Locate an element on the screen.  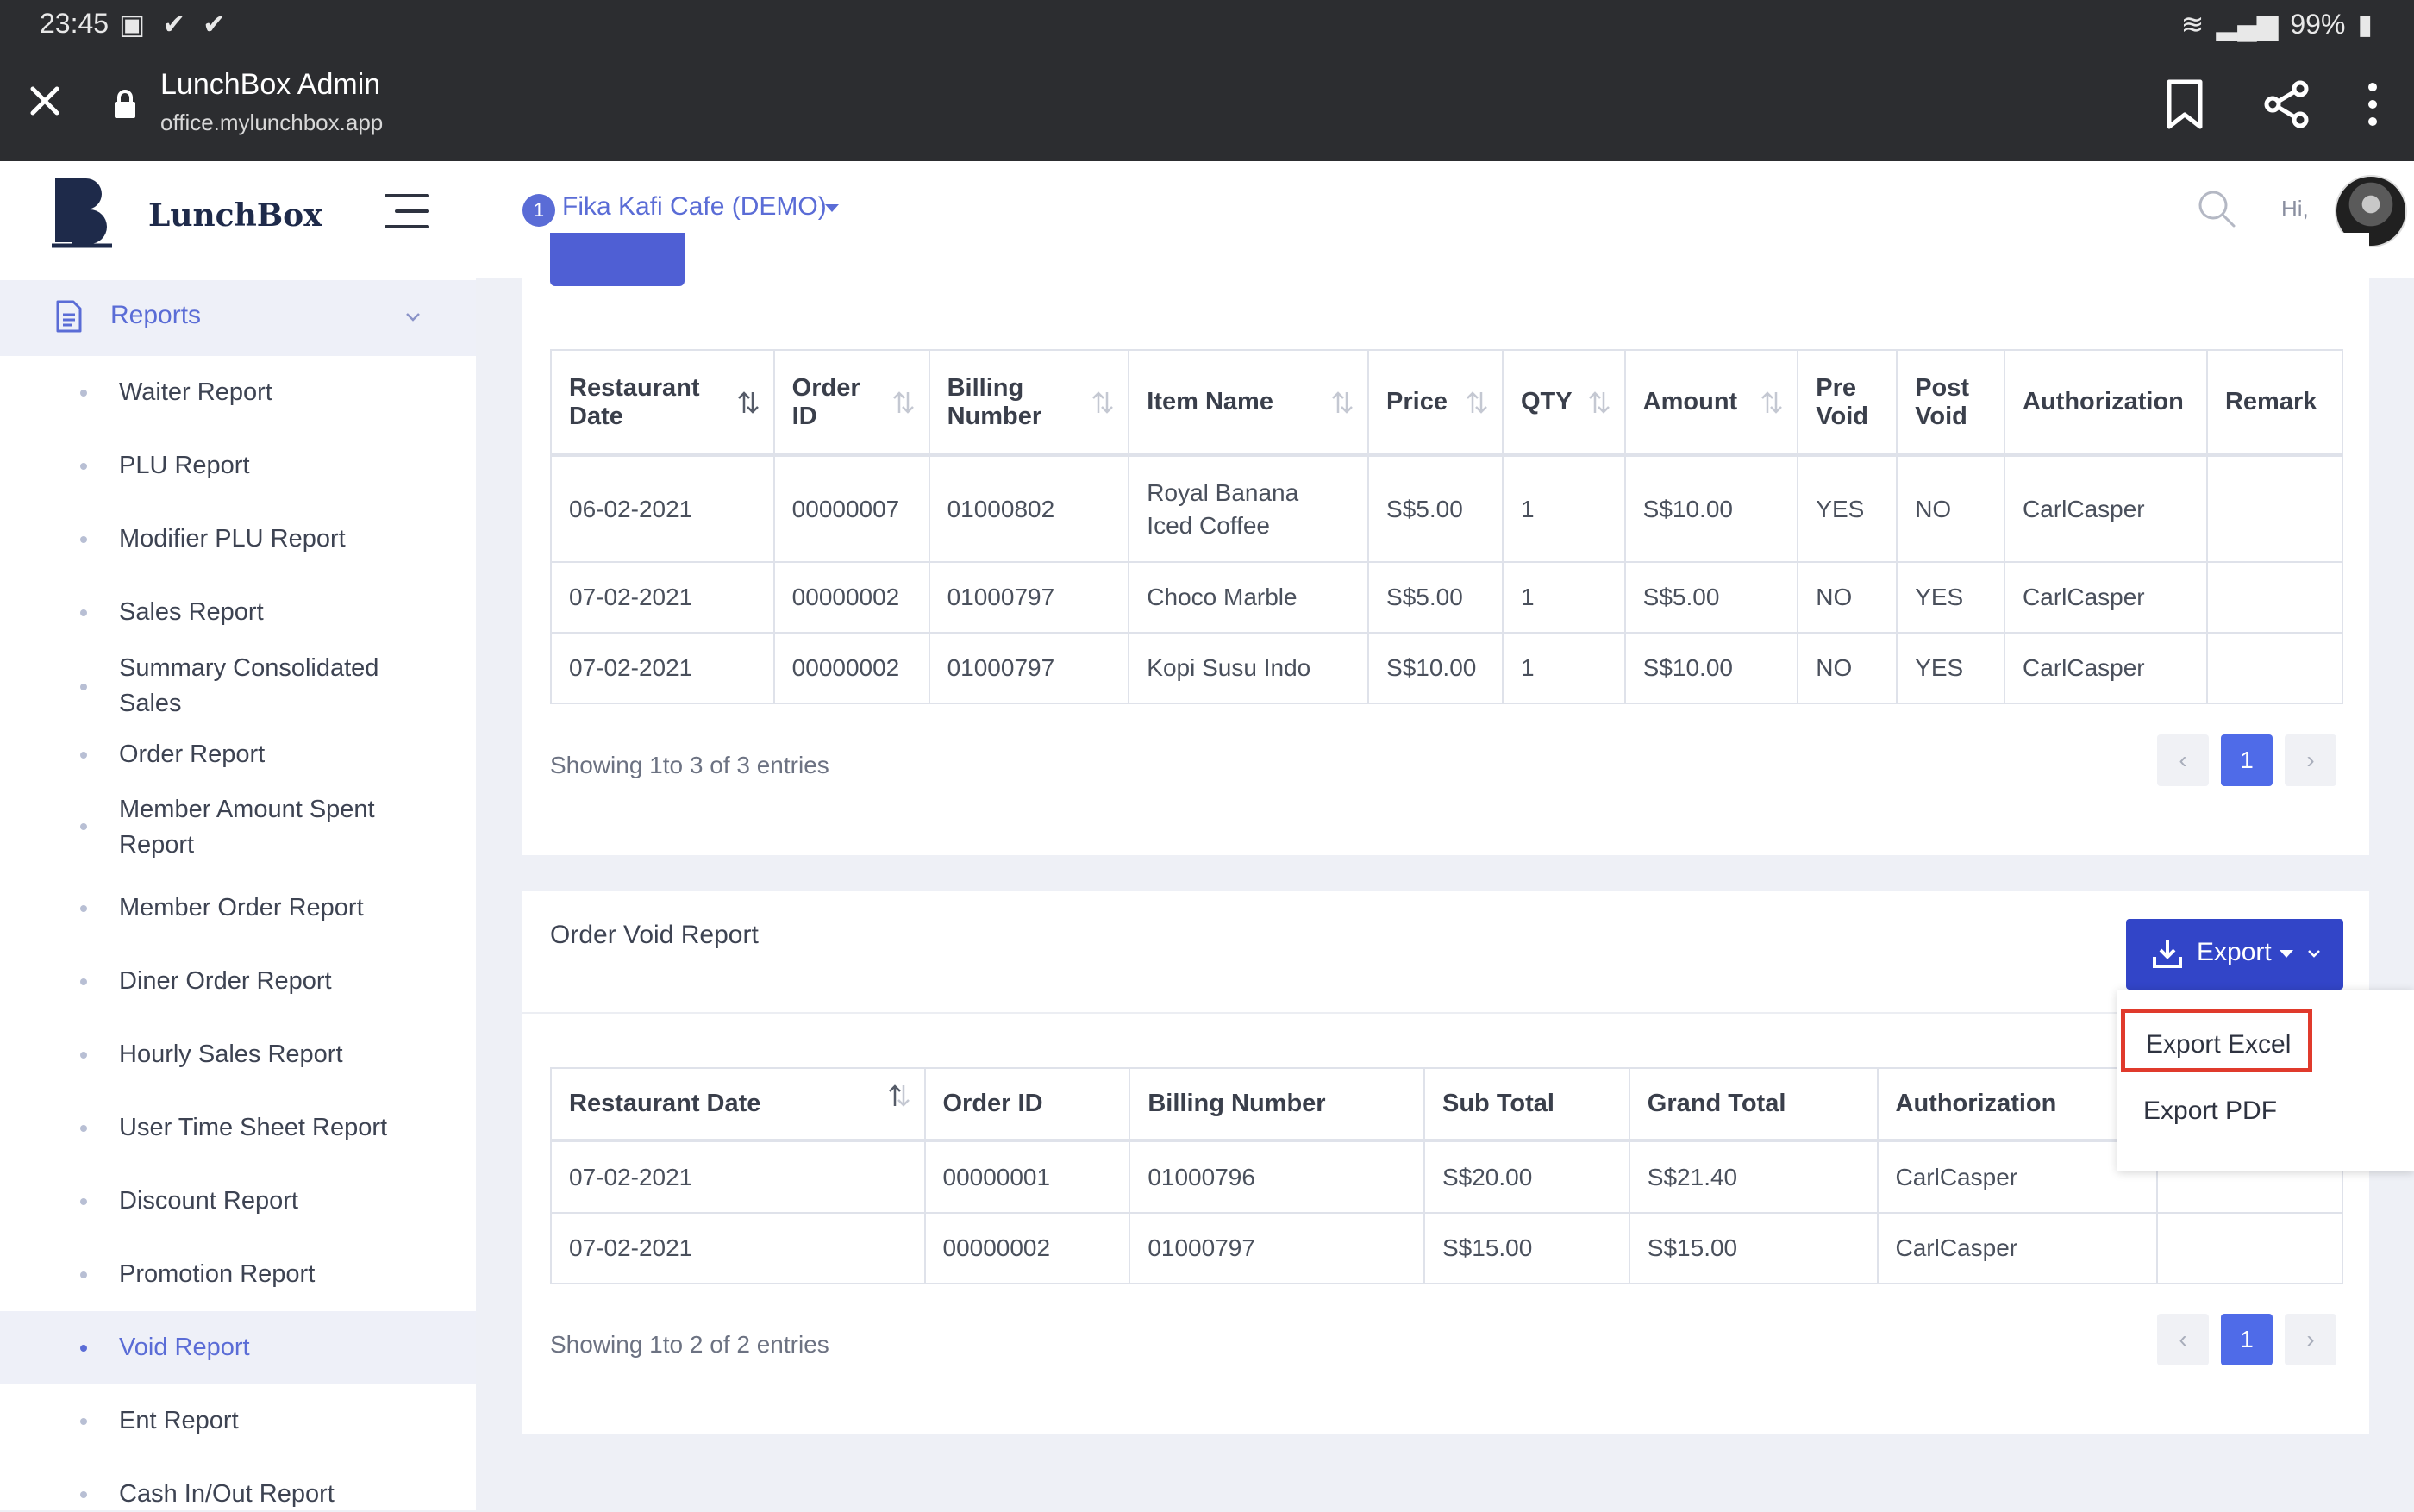
column-header: Post Void is located at coordinates (1951, 403).